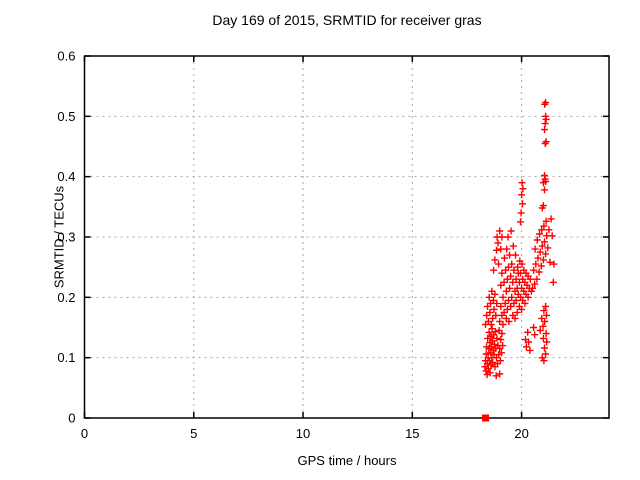 The height and width of the screenshot is (480, 640). Describe the element at coordinates (71, 418) in the screenshot. I see `y-tick-label: 0` at that location.